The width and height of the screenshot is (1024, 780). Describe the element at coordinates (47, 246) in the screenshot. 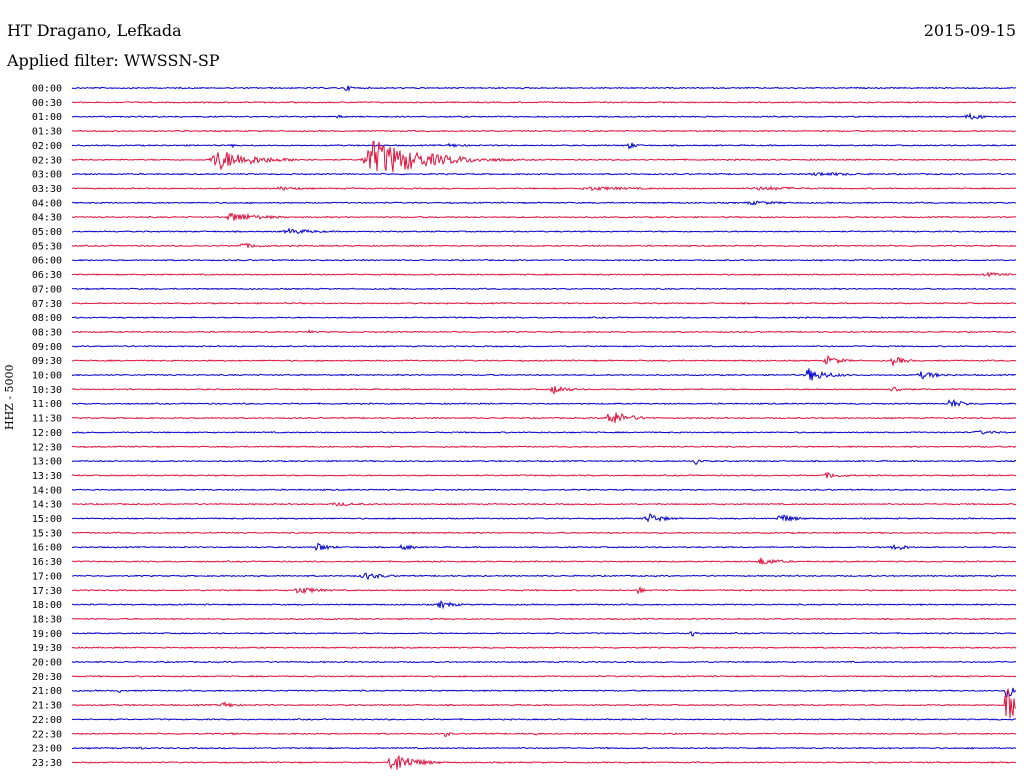

I see `row-time-label: 05:30` at that location.